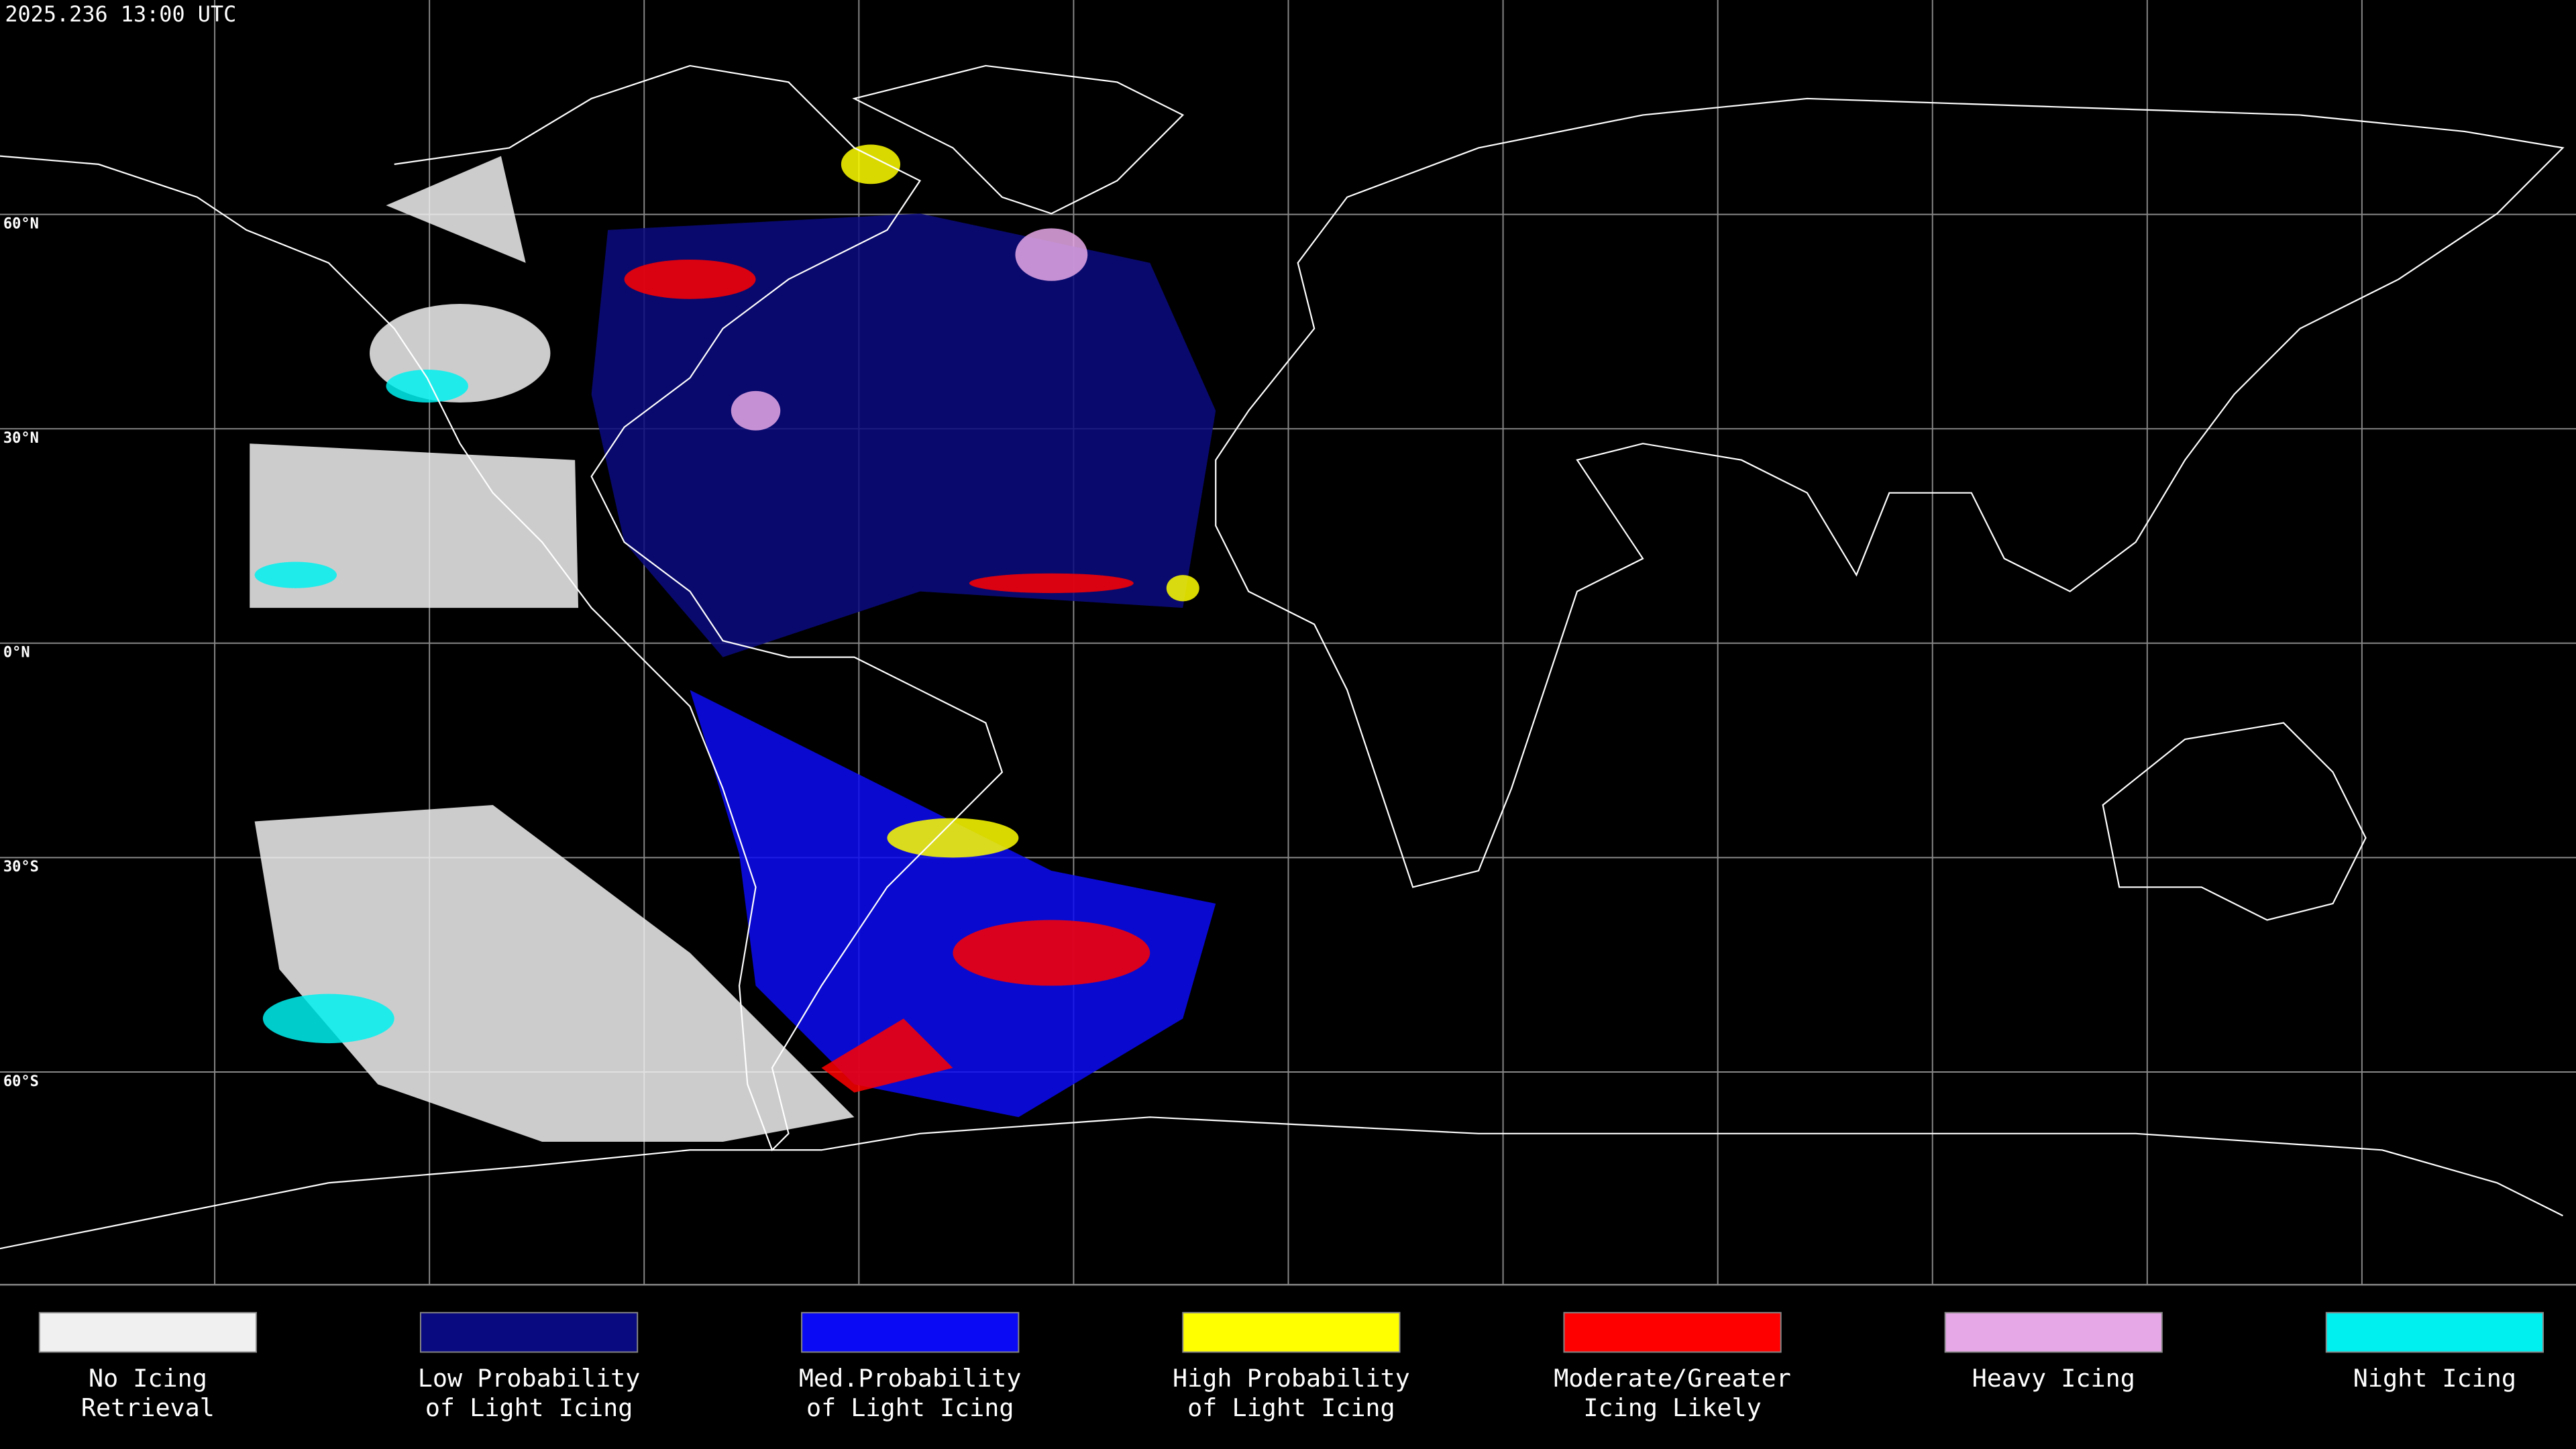 The width and height of the screenshot is (2576, 1449). Describe the element at coordinates (1018, 139) in the screenshot. I see `coastline-greenland` at that location.